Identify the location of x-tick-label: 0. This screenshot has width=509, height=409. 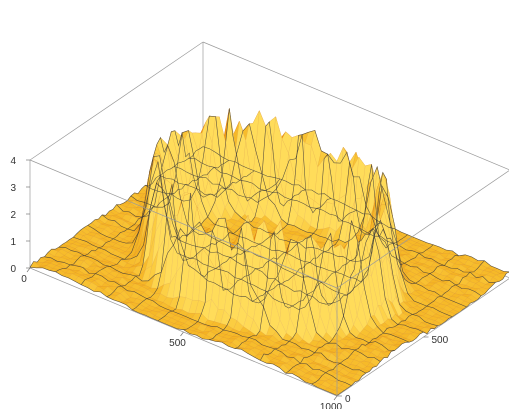
(24, 279).